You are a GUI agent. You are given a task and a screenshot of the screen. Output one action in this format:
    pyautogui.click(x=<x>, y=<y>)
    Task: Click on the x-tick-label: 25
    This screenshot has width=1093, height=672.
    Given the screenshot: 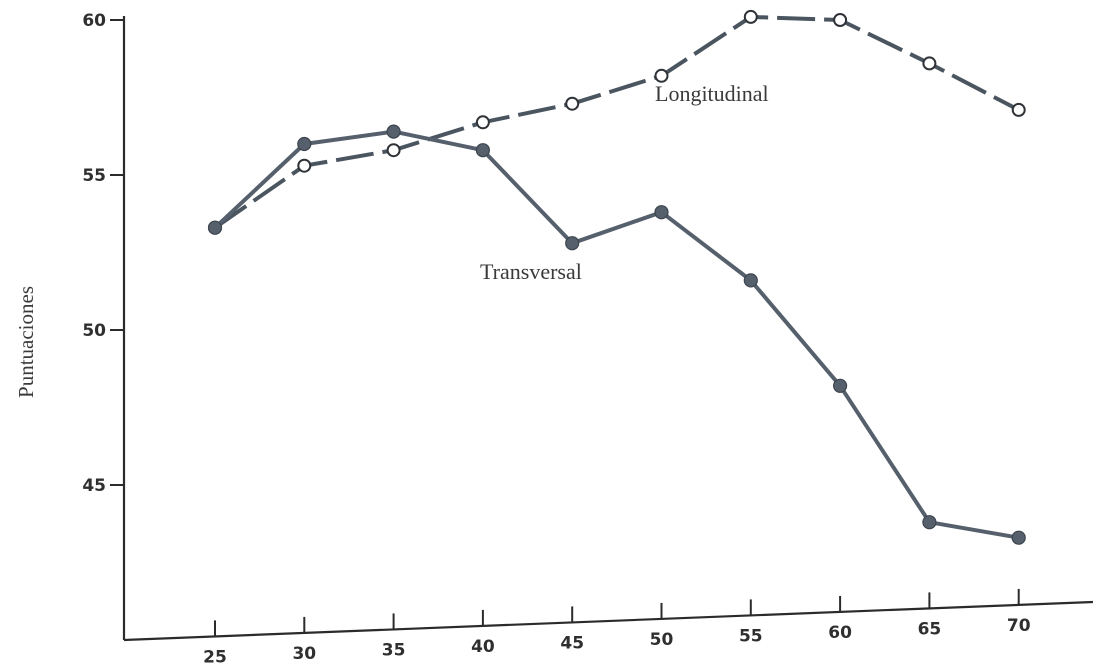 What is the action you would take?
    pyautogui.click(x=215, y=657)
    